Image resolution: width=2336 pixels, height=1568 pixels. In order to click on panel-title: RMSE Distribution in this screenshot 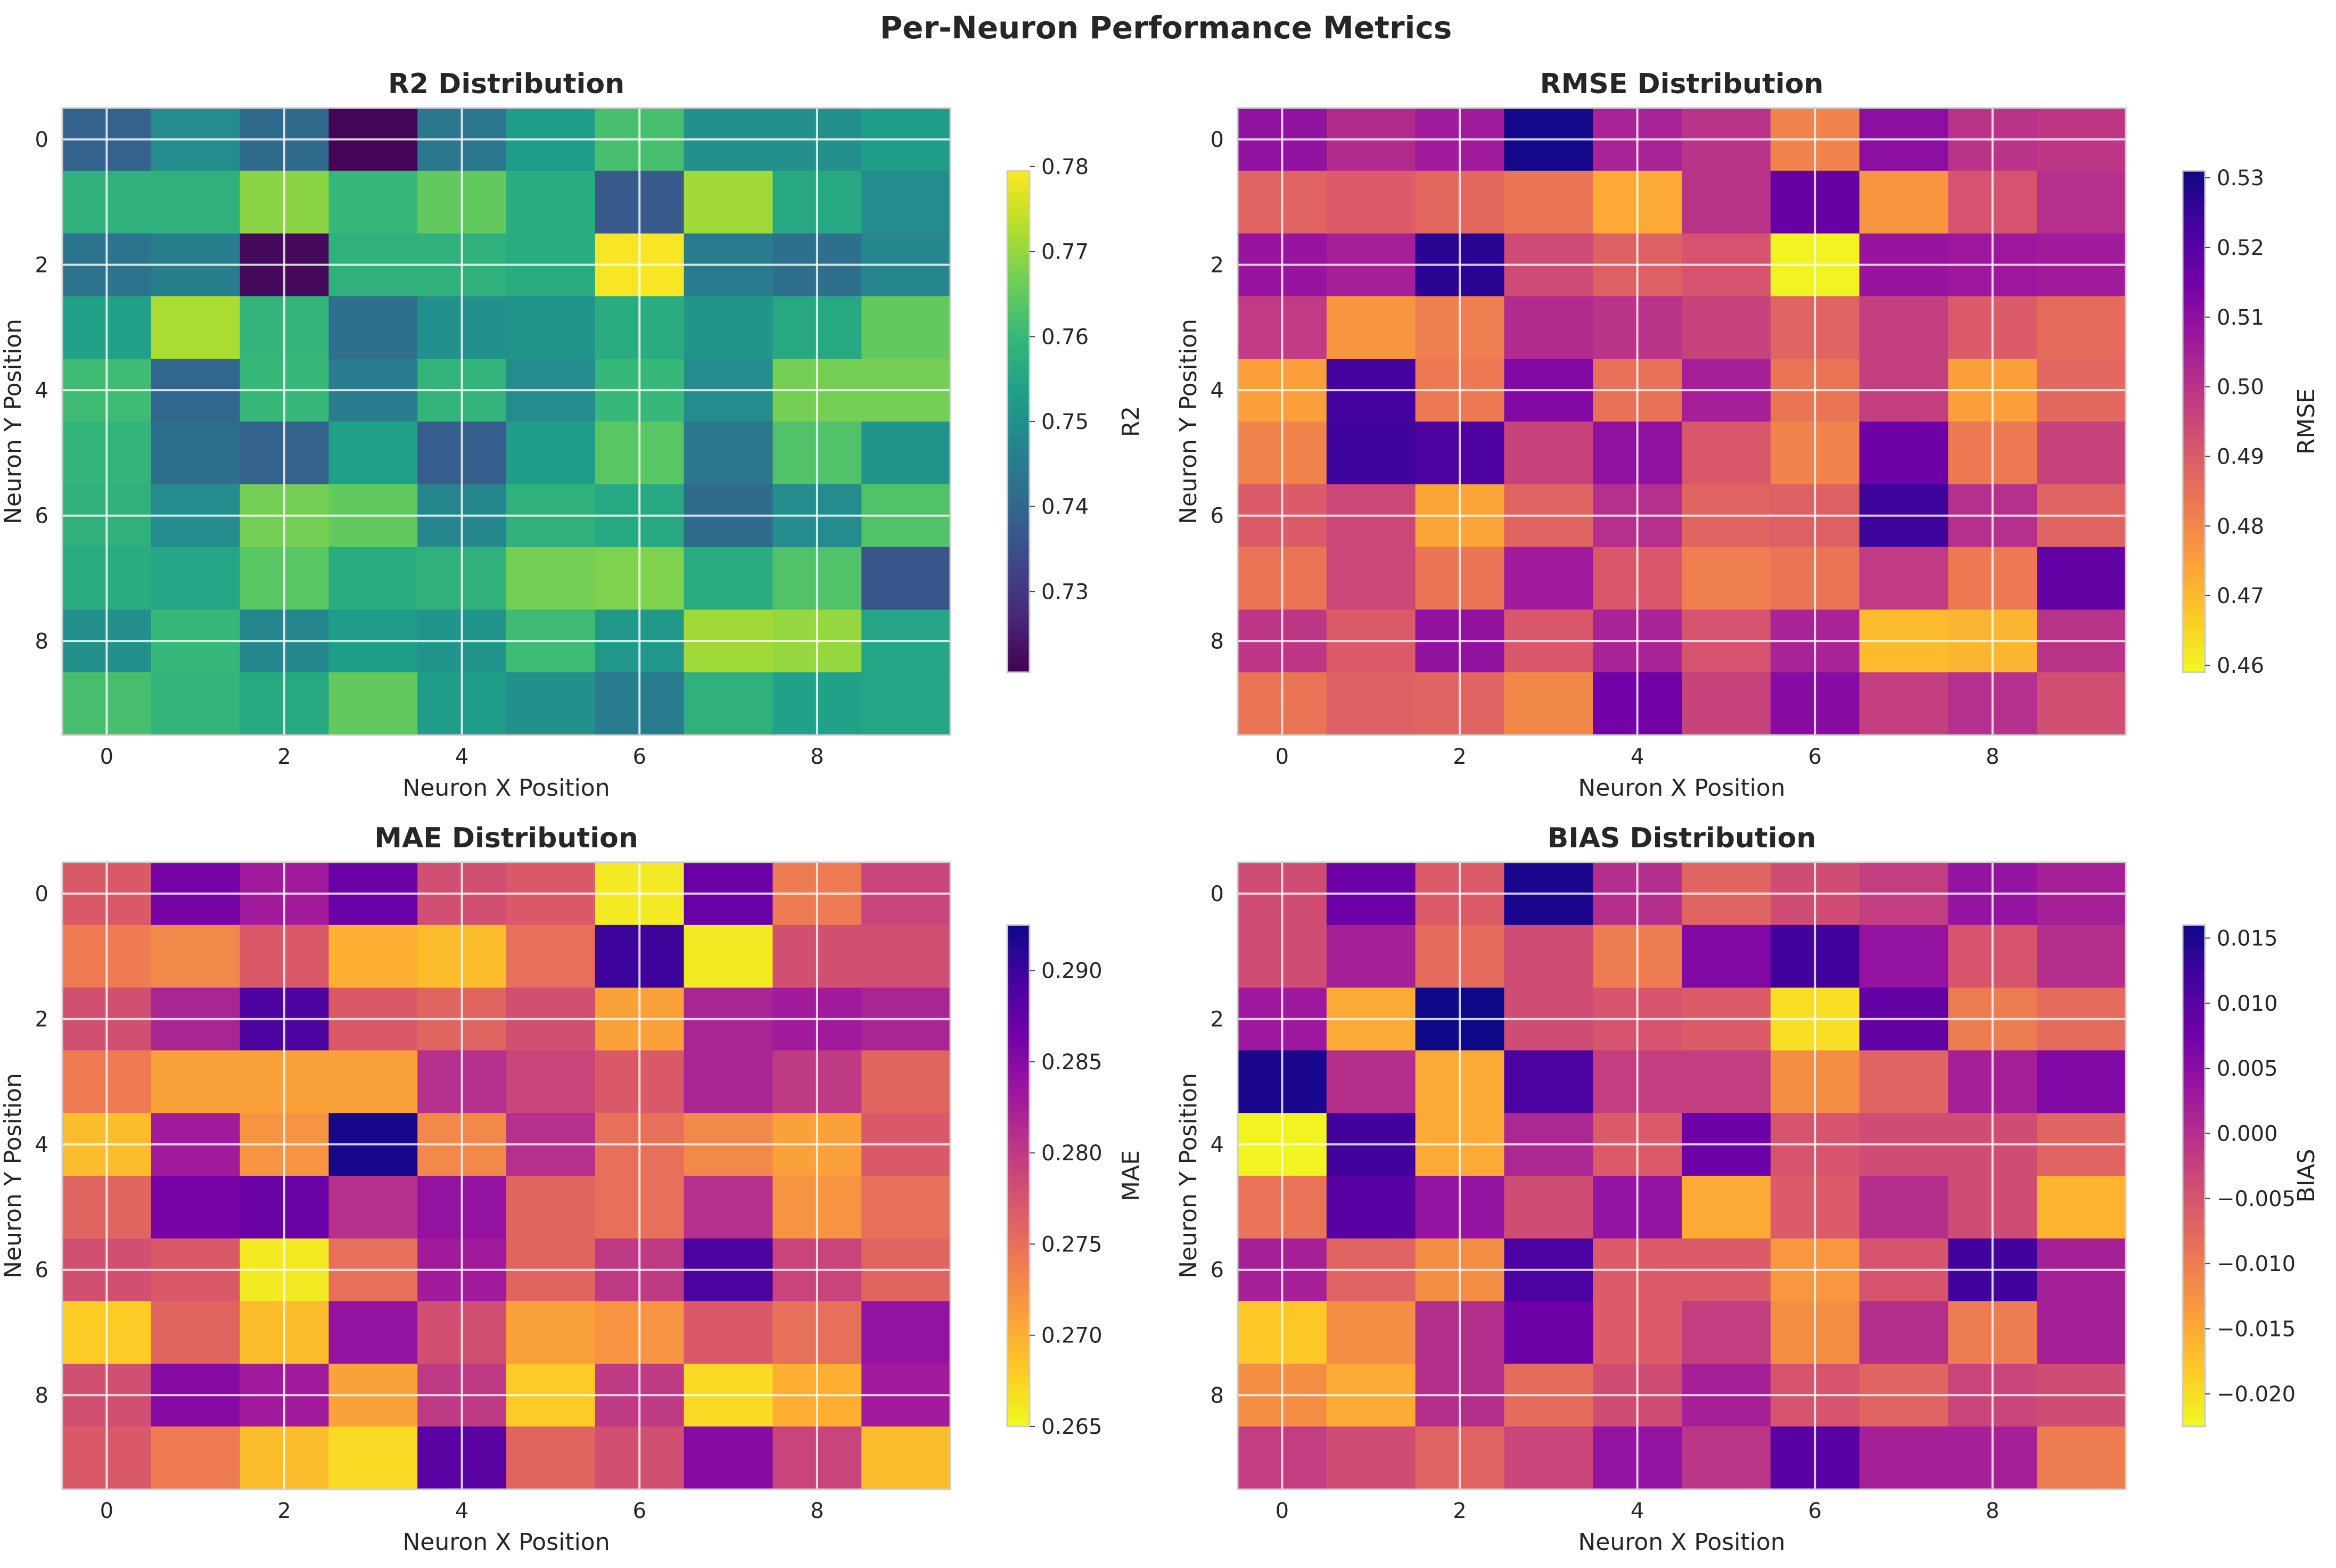, I will do `click(1682, 84)`.